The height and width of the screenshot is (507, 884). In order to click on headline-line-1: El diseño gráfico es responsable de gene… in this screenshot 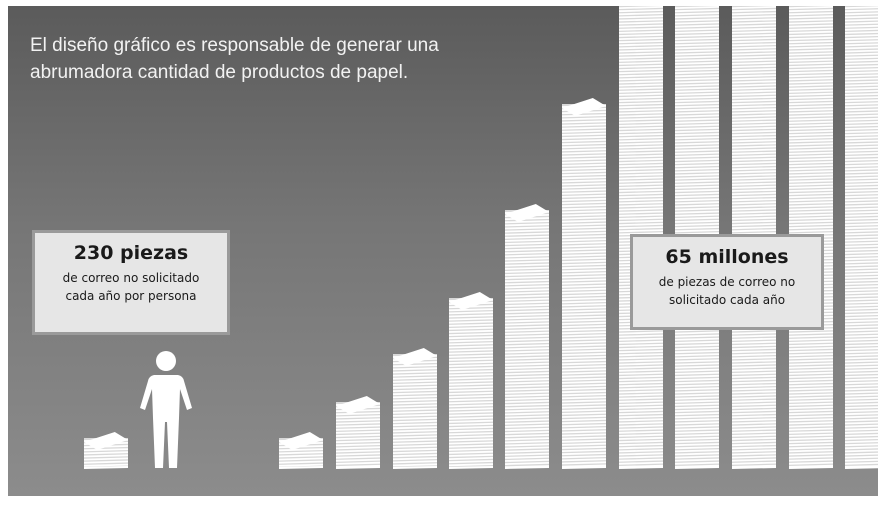, I will do `click(234, 45)`.